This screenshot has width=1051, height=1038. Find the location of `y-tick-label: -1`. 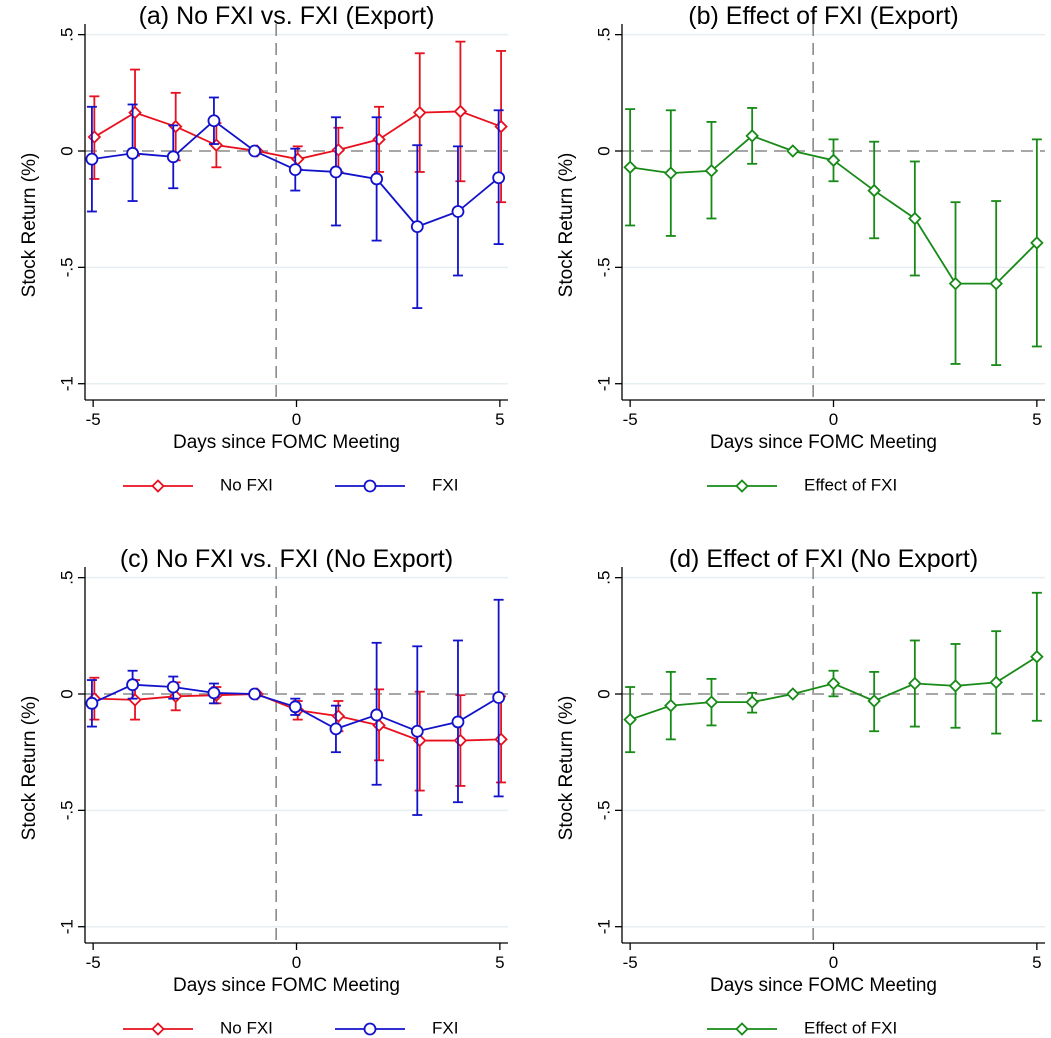

y-tick-label: -1 is located at coordinates (66, 383).